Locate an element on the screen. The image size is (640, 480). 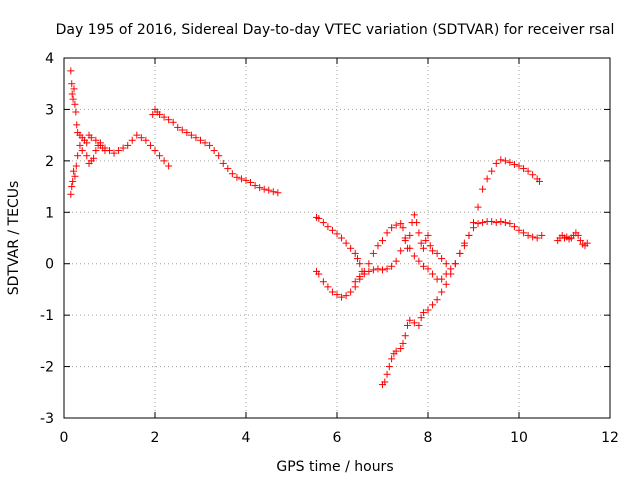
y-tick-label: 3 is located at coordinates (49, 110).